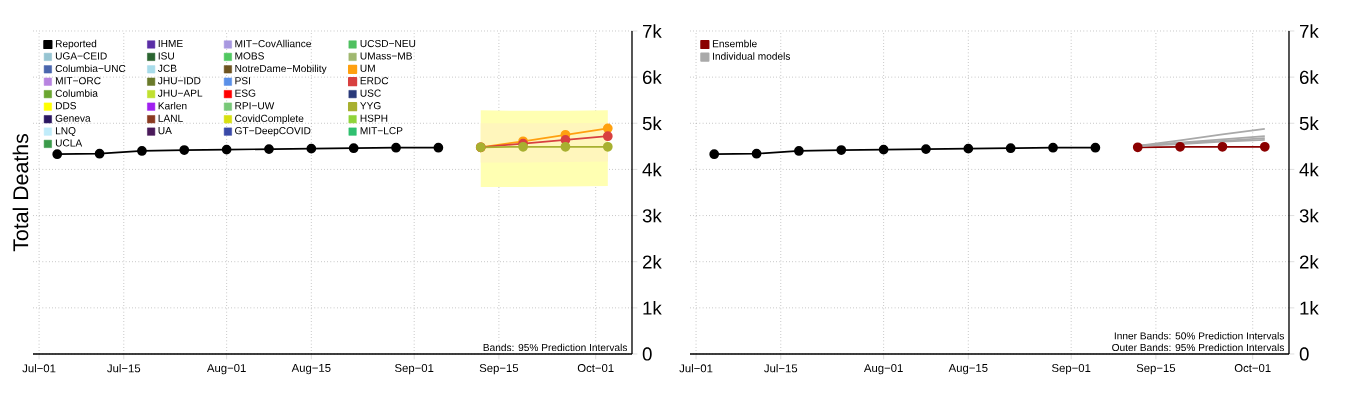  What do you see at coordinates (65, 132) in the screenshot?
I see `legend-label: LNQ` at bounding box center [65, 132].